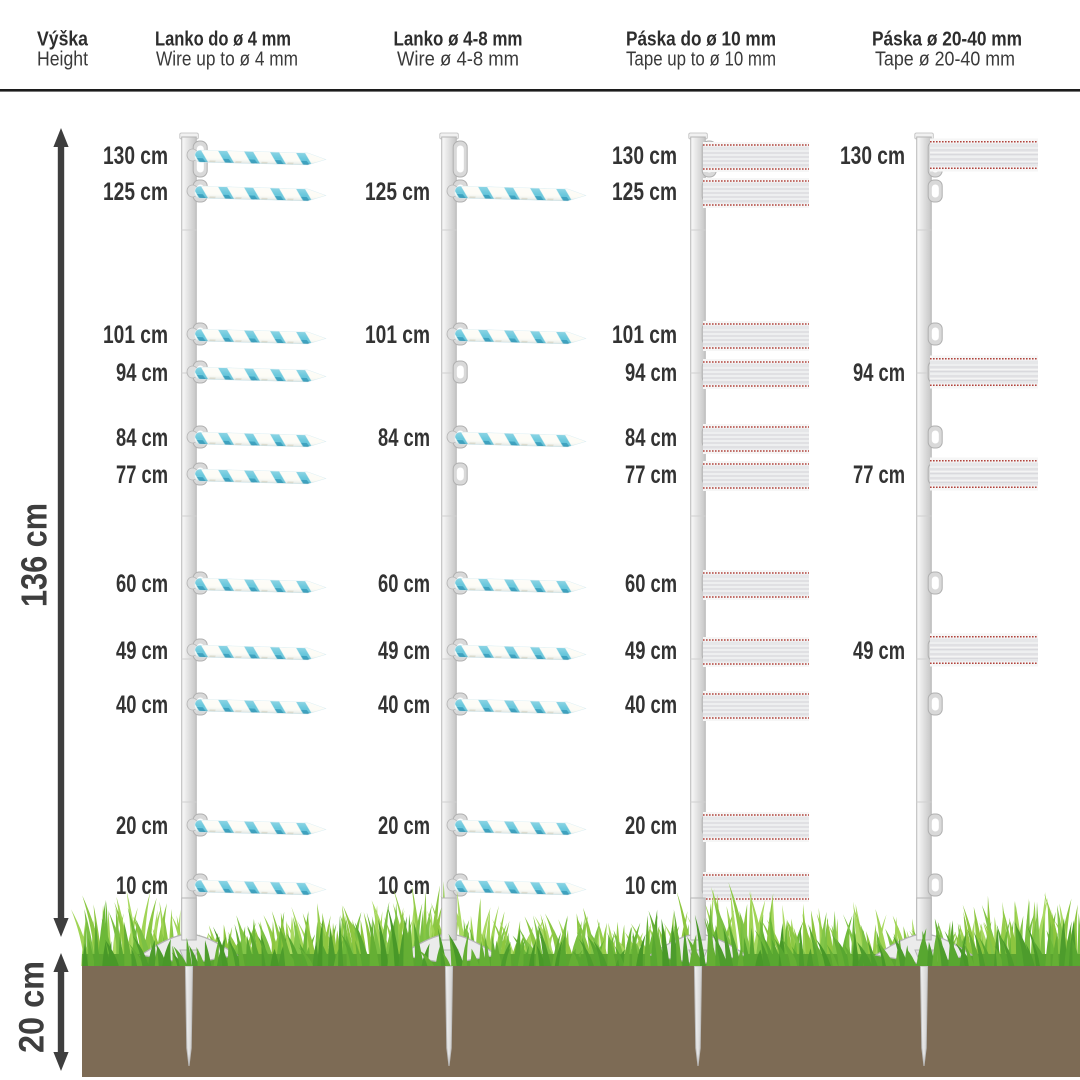  What do you see at coordinates (34, 555) in the screenshot?
I see `svg-text: 136 cm` at bounding box center [34, 555].